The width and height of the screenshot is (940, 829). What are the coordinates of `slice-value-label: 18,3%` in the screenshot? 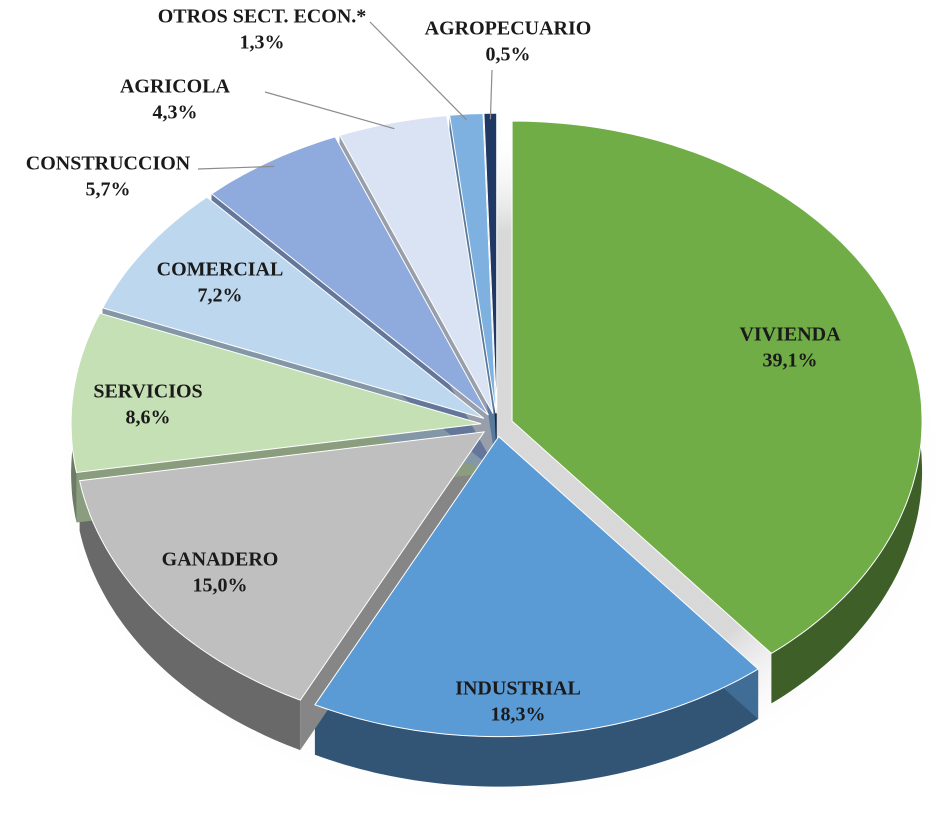 It's located at (518, 715).